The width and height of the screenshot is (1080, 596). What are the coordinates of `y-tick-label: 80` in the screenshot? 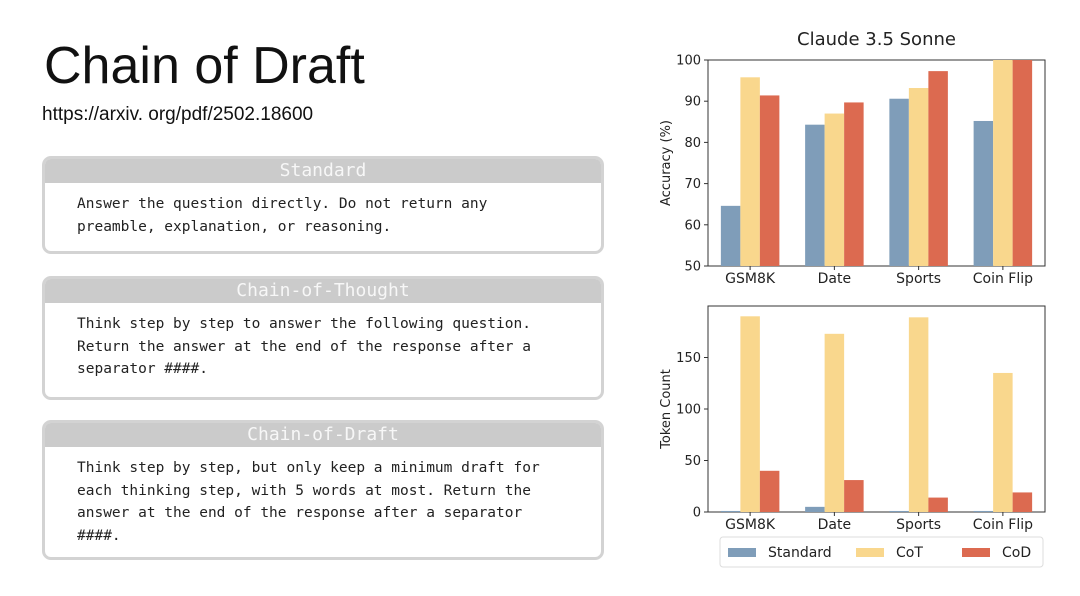 It's located at (692, 143).